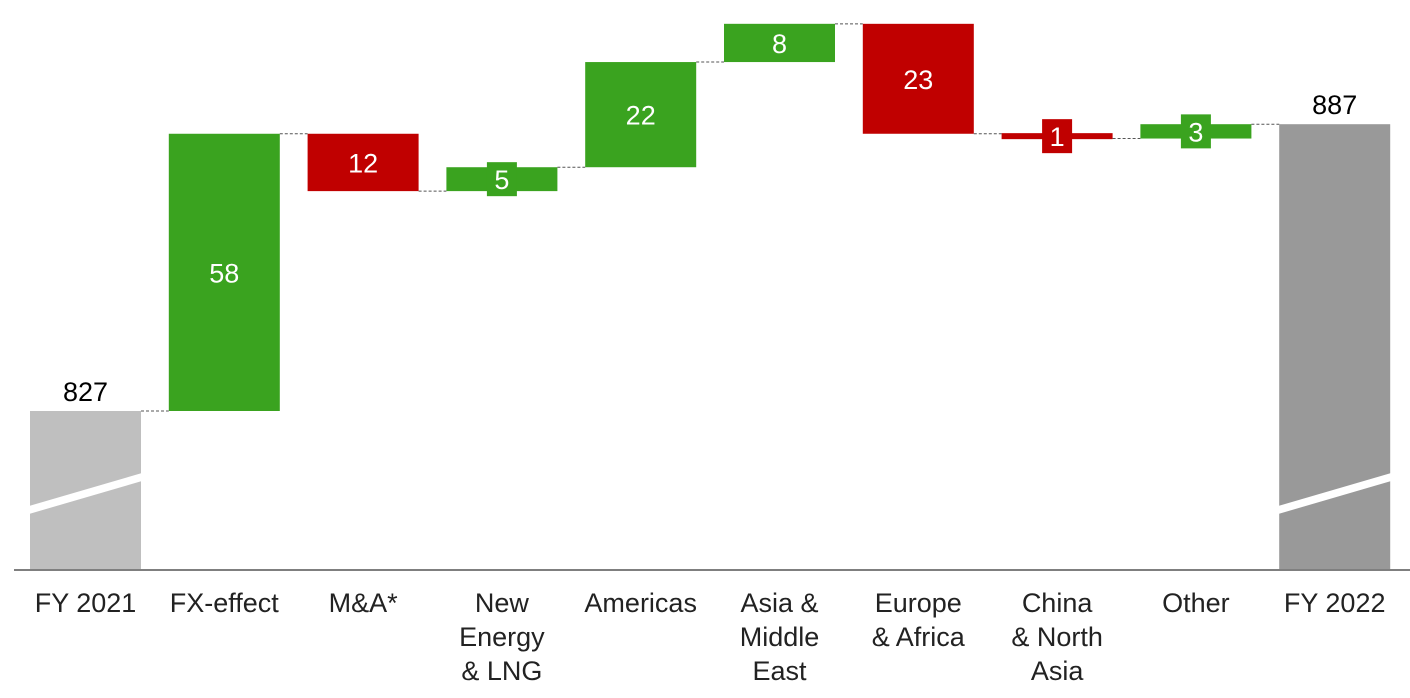  I want to click on data-label-3: 5, so click(501, 180).